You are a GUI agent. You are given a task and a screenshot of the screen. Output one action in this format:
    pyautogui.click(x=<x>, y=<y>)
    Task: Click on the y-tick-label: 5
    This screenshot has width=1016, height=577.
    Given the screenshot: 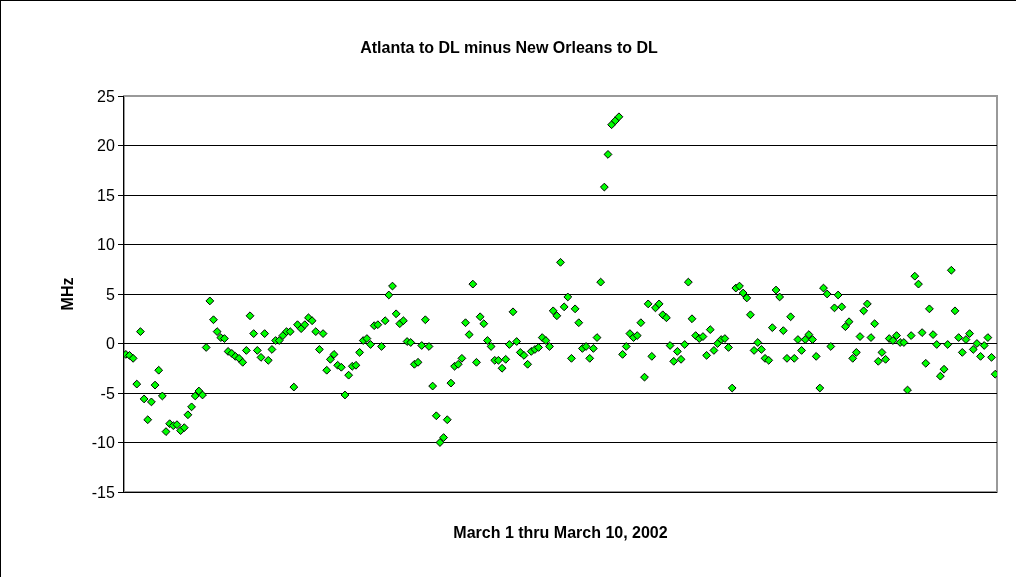 What is the action you would take?
    pyautogui.click(x=110, y=294)
    